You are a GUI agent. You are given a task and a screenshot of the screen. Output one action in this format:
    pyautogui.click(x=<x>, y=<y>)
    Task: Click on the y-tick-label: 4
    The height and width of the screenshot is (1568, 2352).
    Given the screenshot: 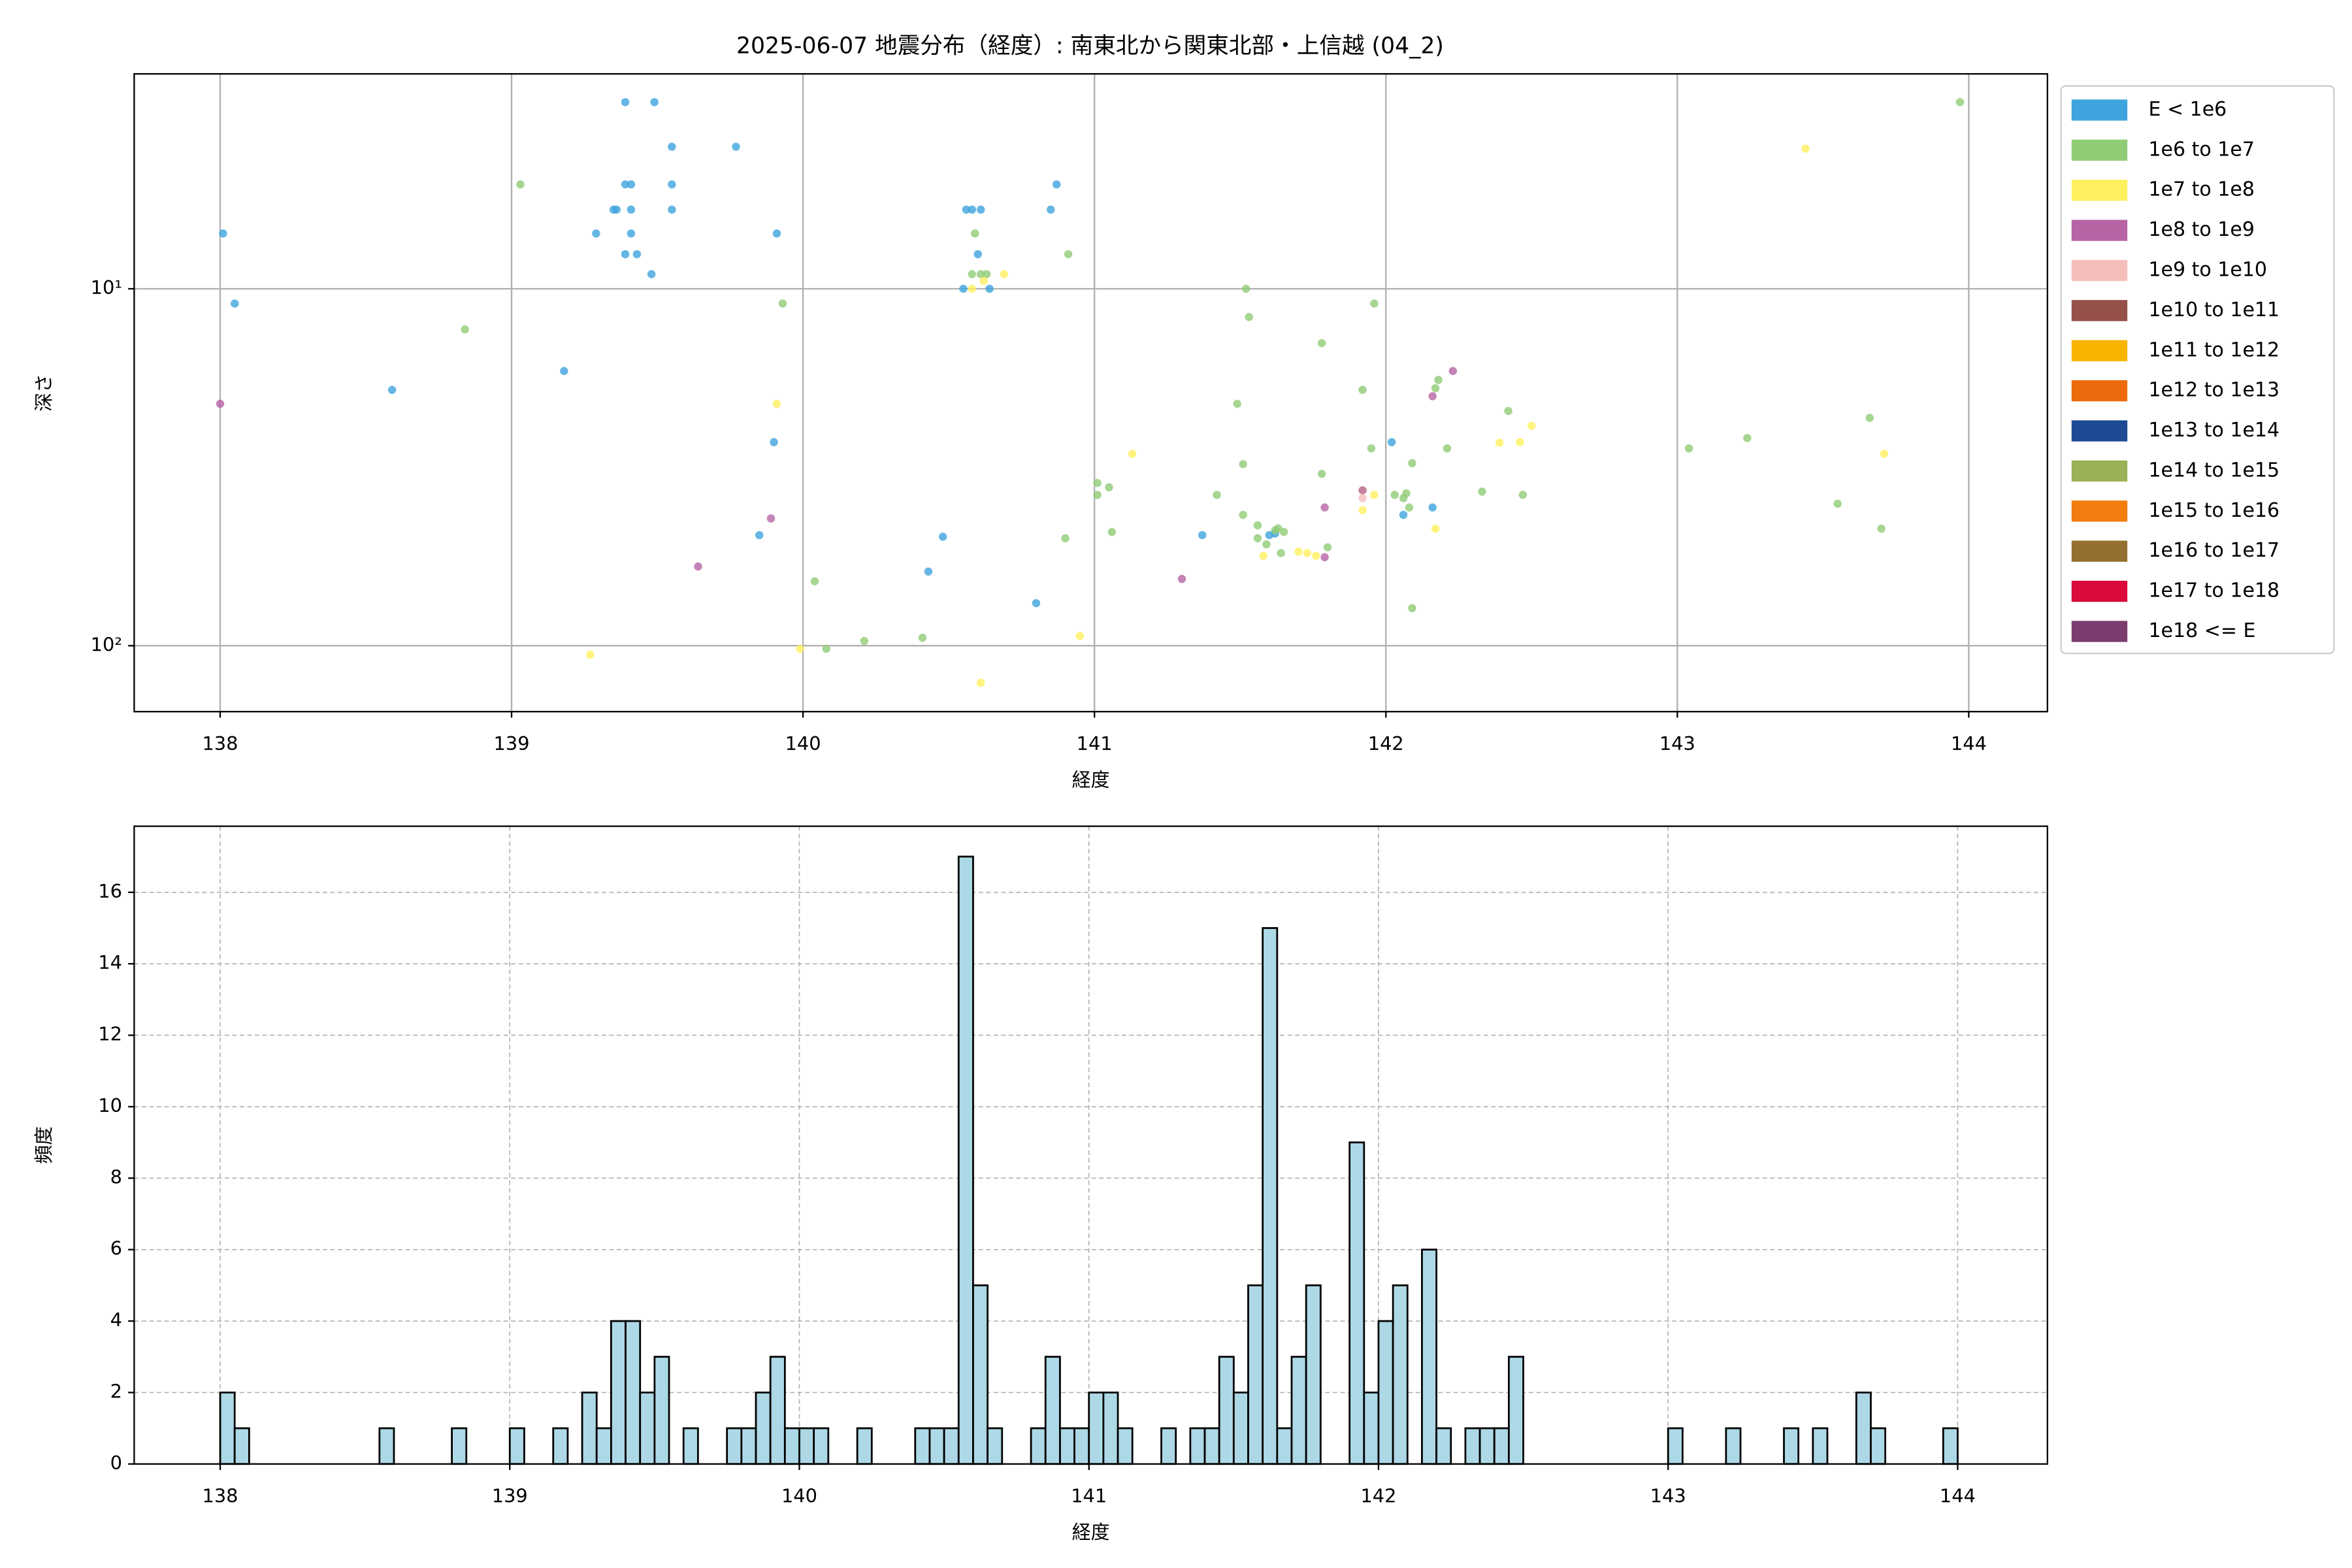 What is the action you would take?
    pyautogui.click(x=116, y=1320)
    